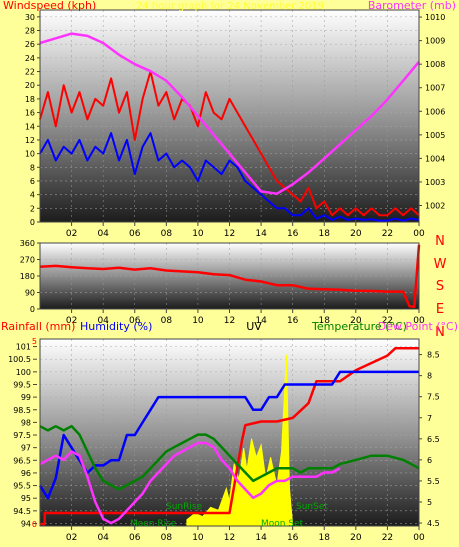  I want to click on humidity-axis-label: Humidity (%), so click(116, 326).